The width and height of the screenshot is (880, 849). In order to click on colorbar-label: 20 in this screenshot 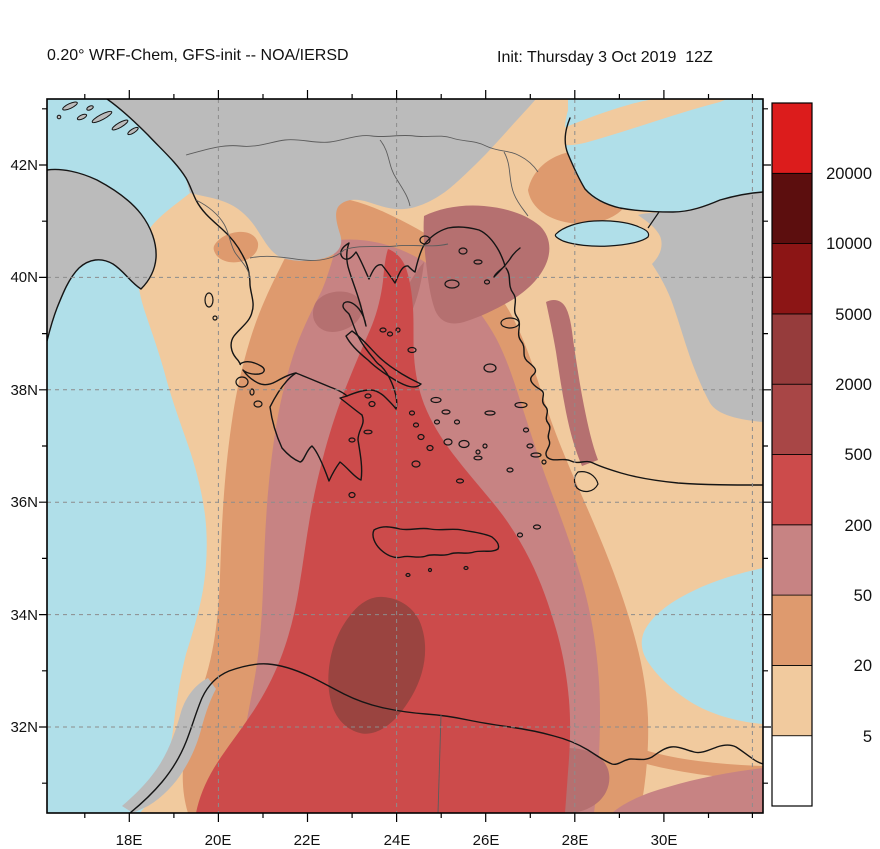, I will do `click(863, 666)`.